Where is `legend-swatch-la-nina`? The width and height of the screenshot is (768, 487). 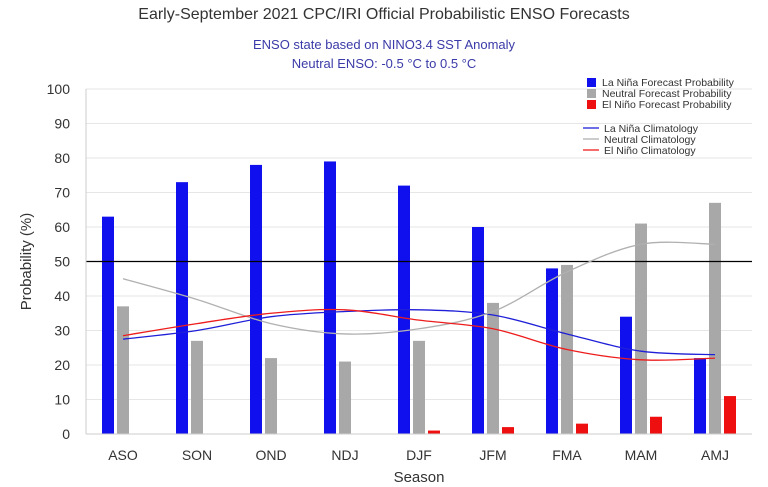
legend-swatch-la-nina is located at coordinates (591, 82).